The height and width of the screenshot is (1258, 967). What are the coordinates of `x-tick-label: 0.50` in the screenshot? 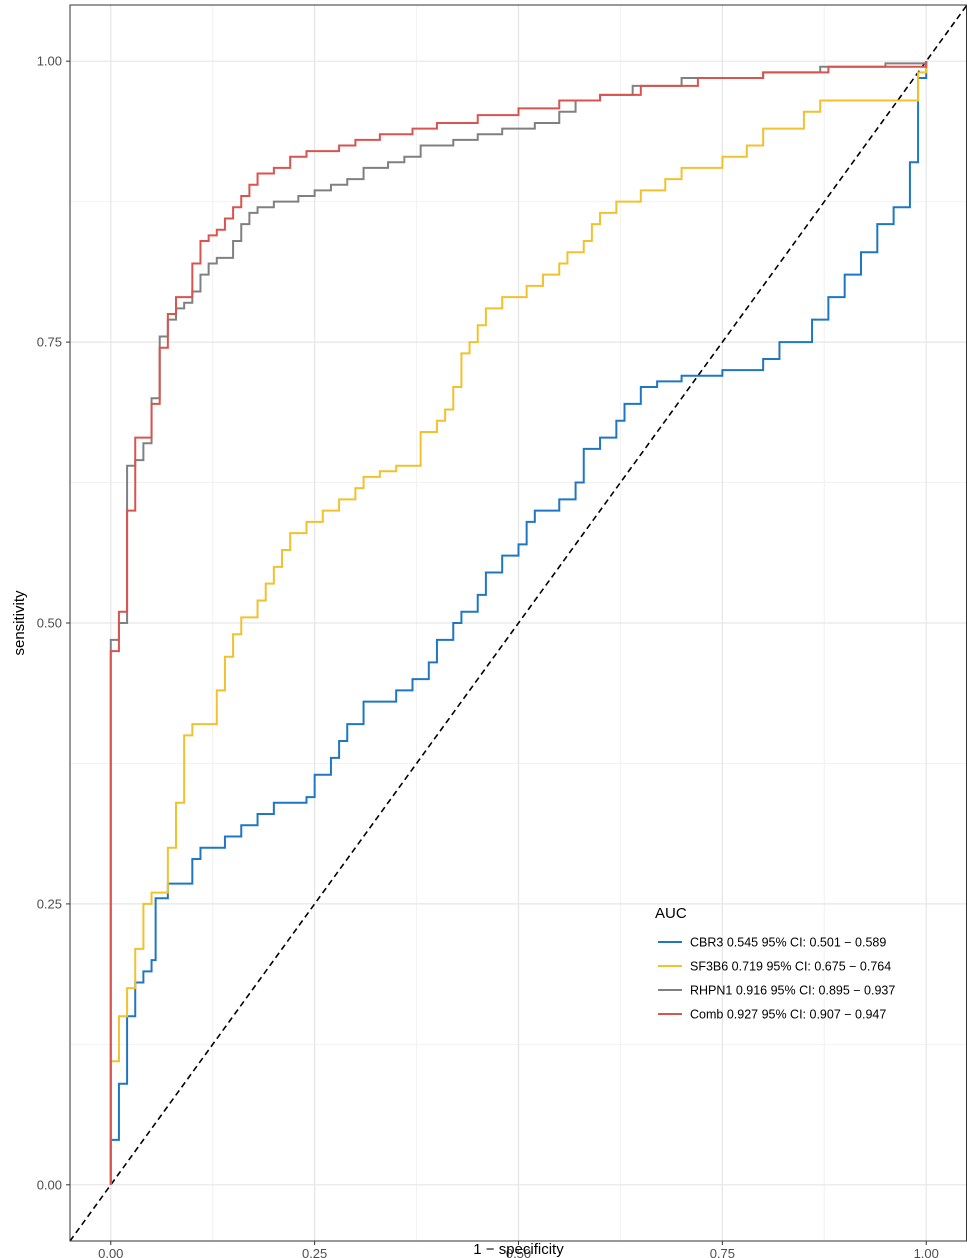 It's located at (518, 1252).